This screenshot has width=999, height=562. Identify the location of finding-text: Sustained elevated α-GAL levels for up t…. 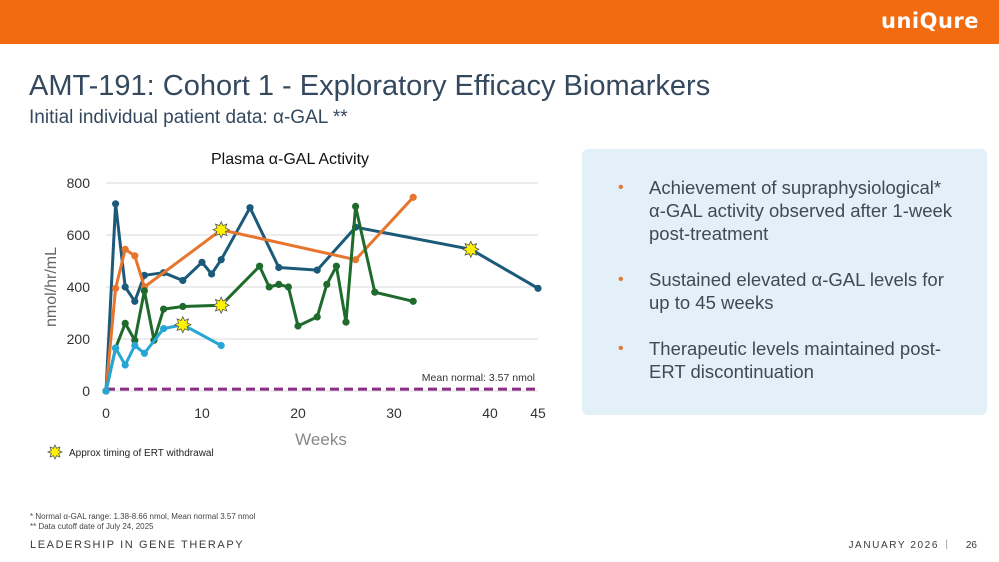
(796, 291).